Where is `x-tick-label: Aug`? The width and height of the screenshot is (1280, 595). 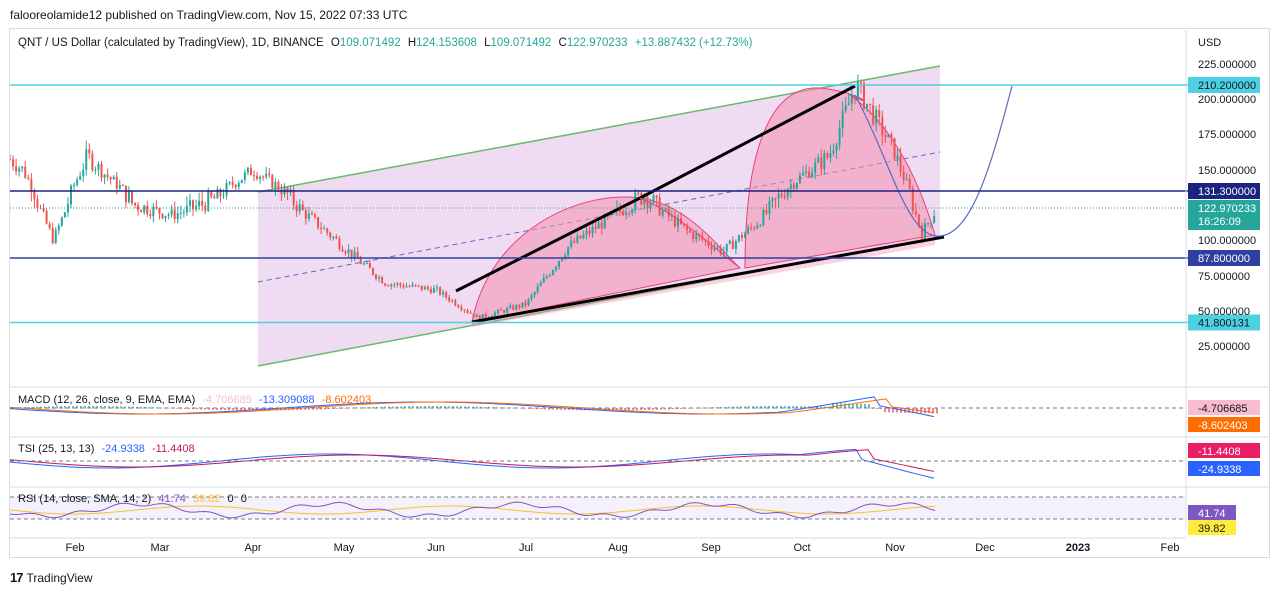
x-tick-label: Aug is located at coordinates (618, 548).